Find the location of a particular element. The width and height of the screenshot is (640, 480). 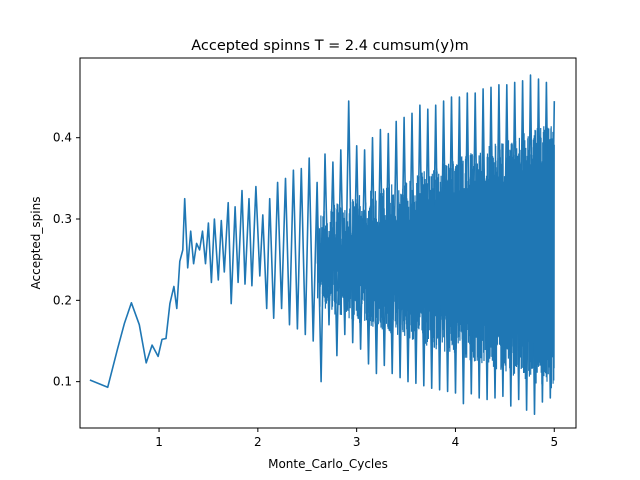

x-tick-label: 5 is located at coordinates (554, 442).